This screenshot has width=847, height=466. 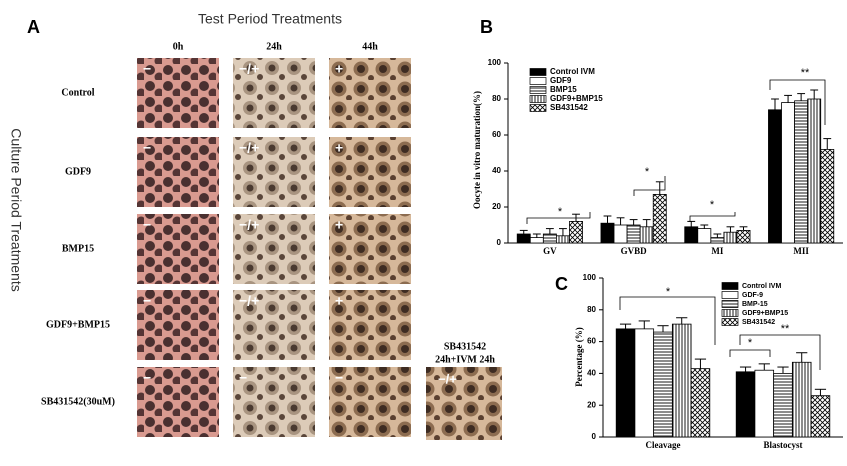 What do you see at coordinates (663, 445) in the screenshot?
I see `x-tick-label: Cleavage` at bounding box center [663, 445].